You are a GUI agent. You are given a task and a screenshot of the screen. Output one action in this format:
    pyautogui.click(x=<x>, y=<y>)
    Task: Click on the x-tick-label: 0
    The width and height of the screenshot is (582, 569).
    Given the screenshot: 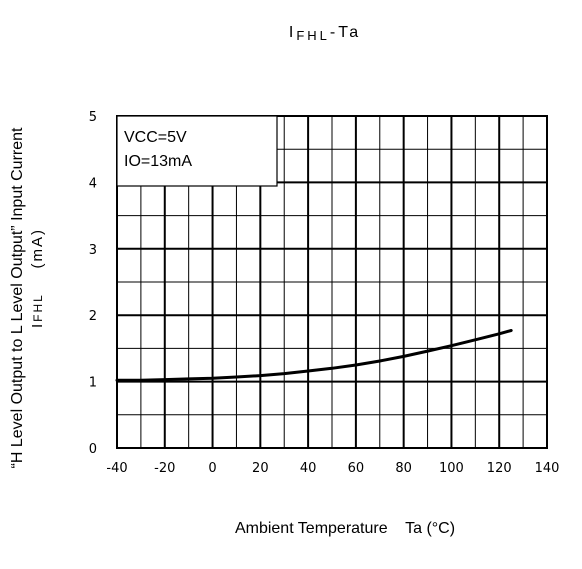 What is the action you would take?
    pyautogui.click(x=212, y=468)
    